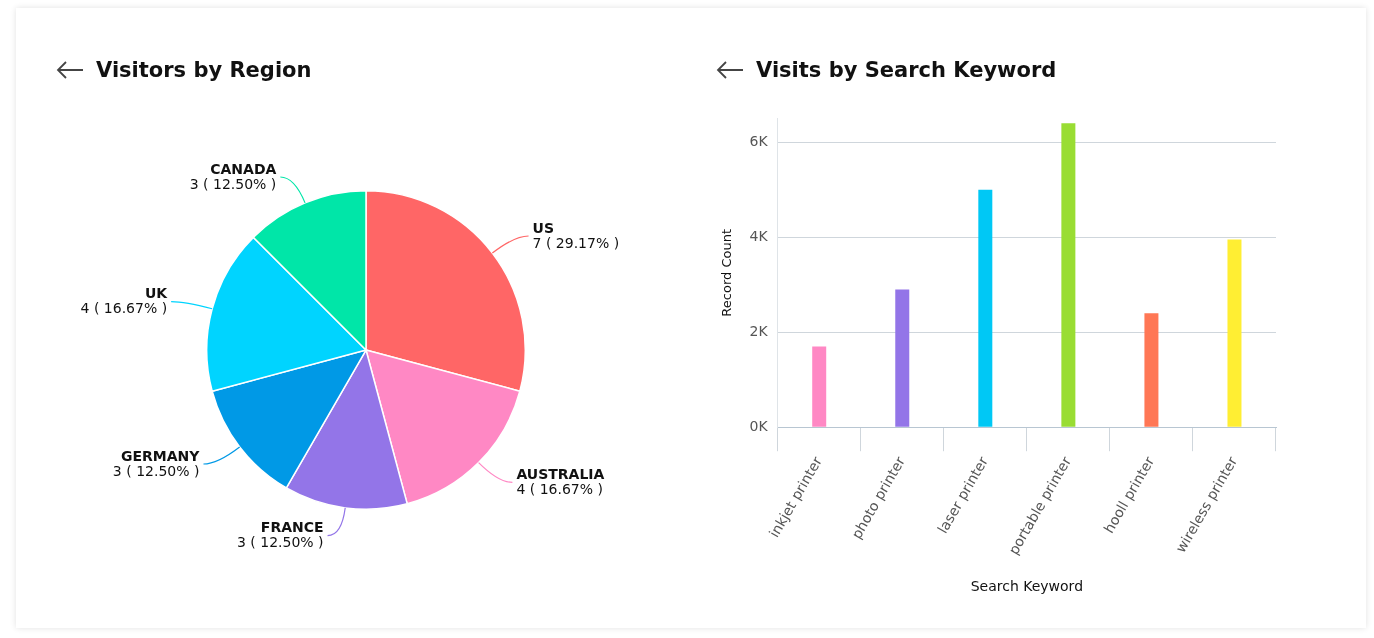 The image size is (1374, 638). I want to click on slice-label: AUSTRALIA, so click(560, 474).